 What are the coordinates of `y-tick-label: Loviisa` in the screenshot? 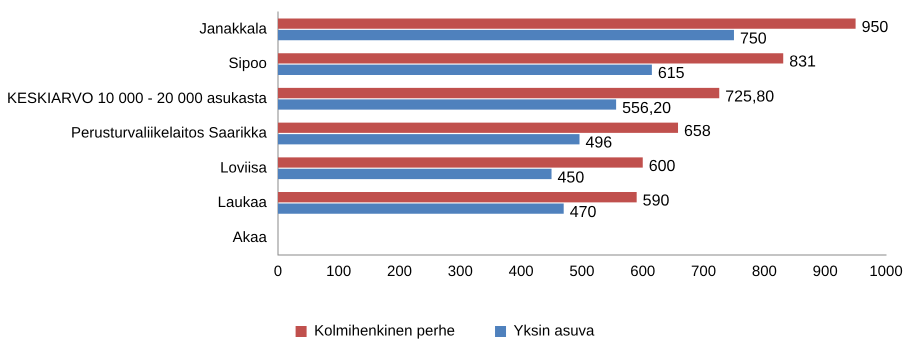 It's located at (244, 167).